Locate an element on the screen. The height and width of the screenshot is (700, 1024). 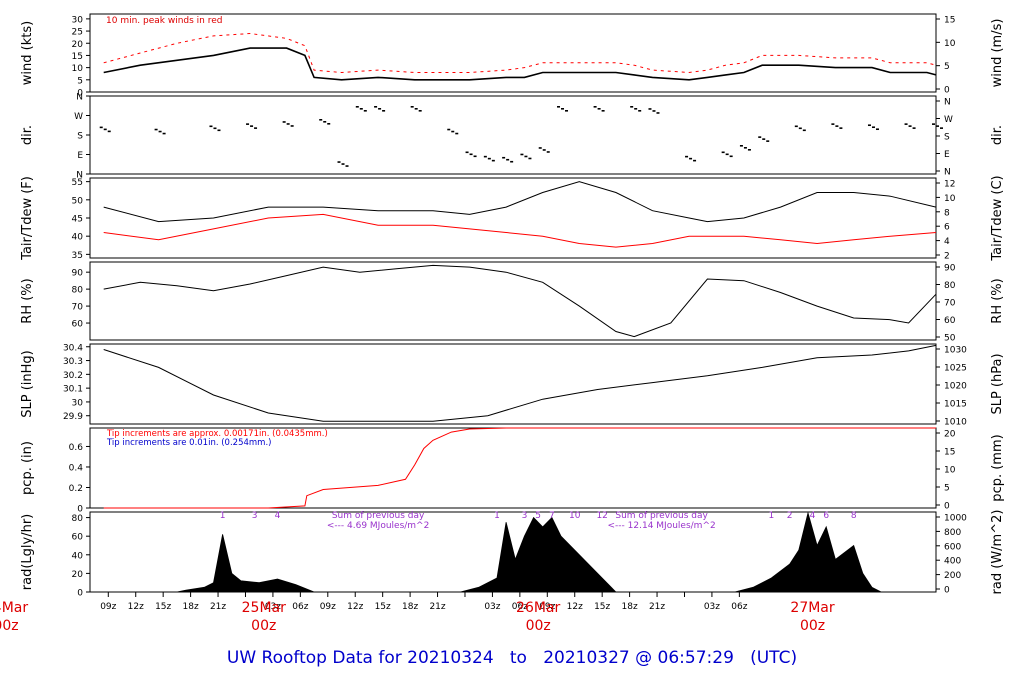
y-tick-label-right: 1015 is located at coordinates (955, 405).